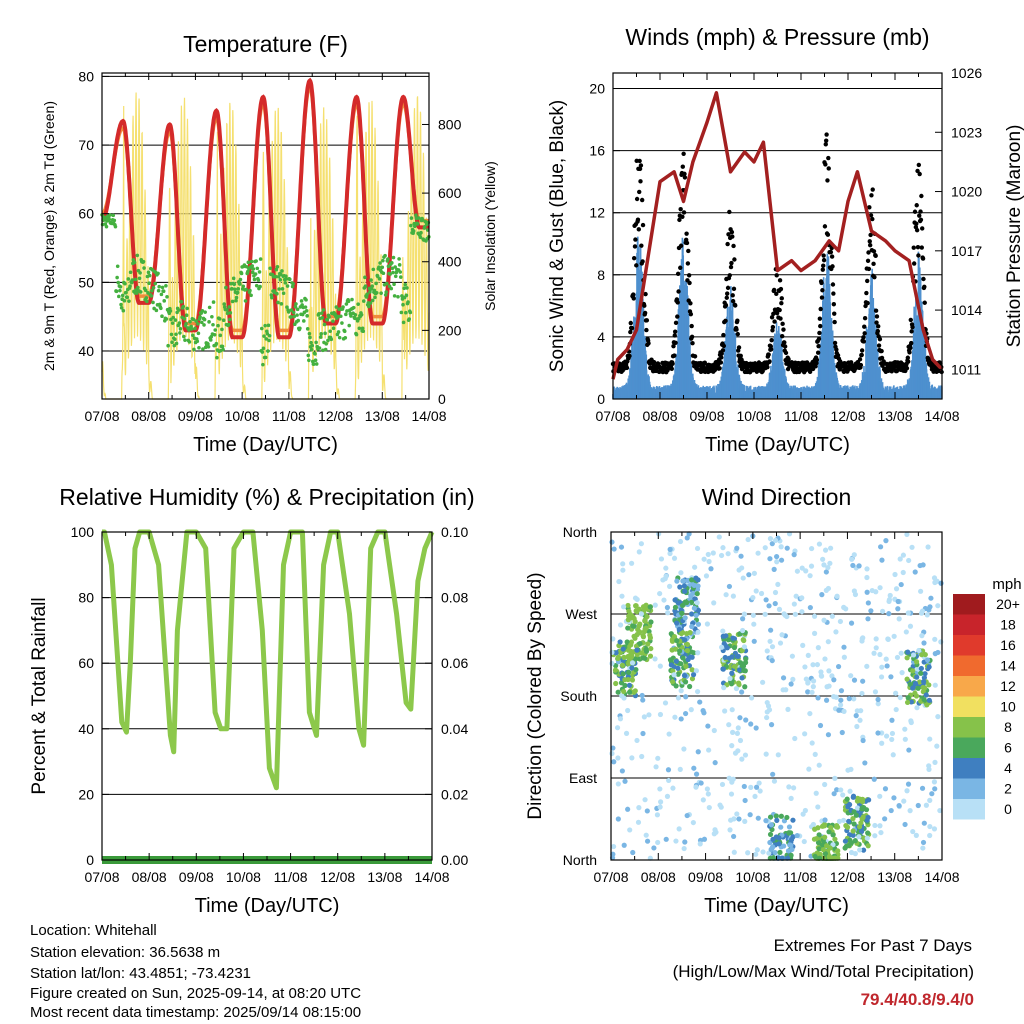 The width and height of the screenshot is (1024, 1024). I want to click on footer-location: Location: Whitehall, so click(93, 930).